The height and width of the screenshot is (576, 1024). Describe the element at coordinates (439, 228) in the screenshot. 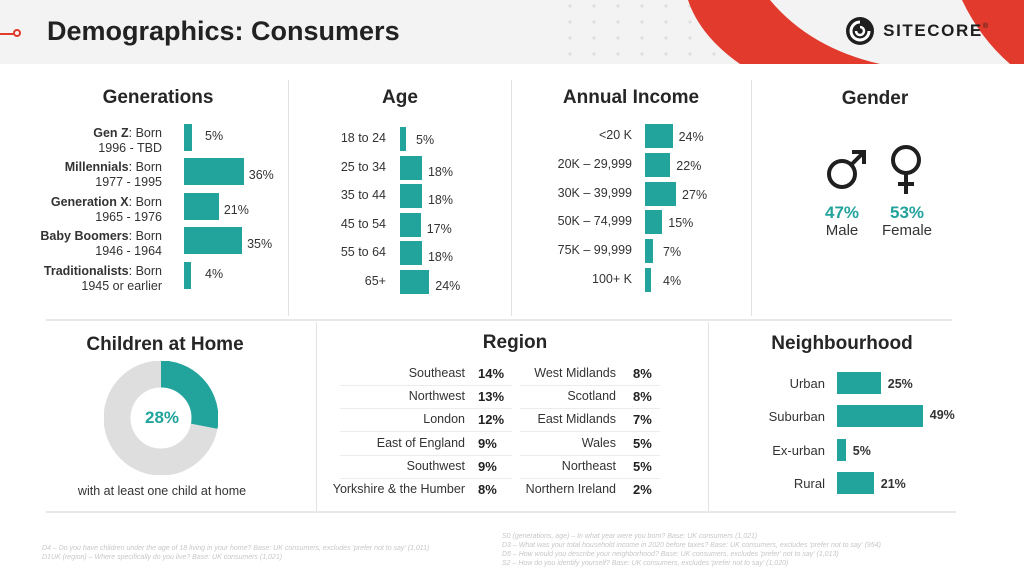

I see `age-value-label: 17%` at that location.